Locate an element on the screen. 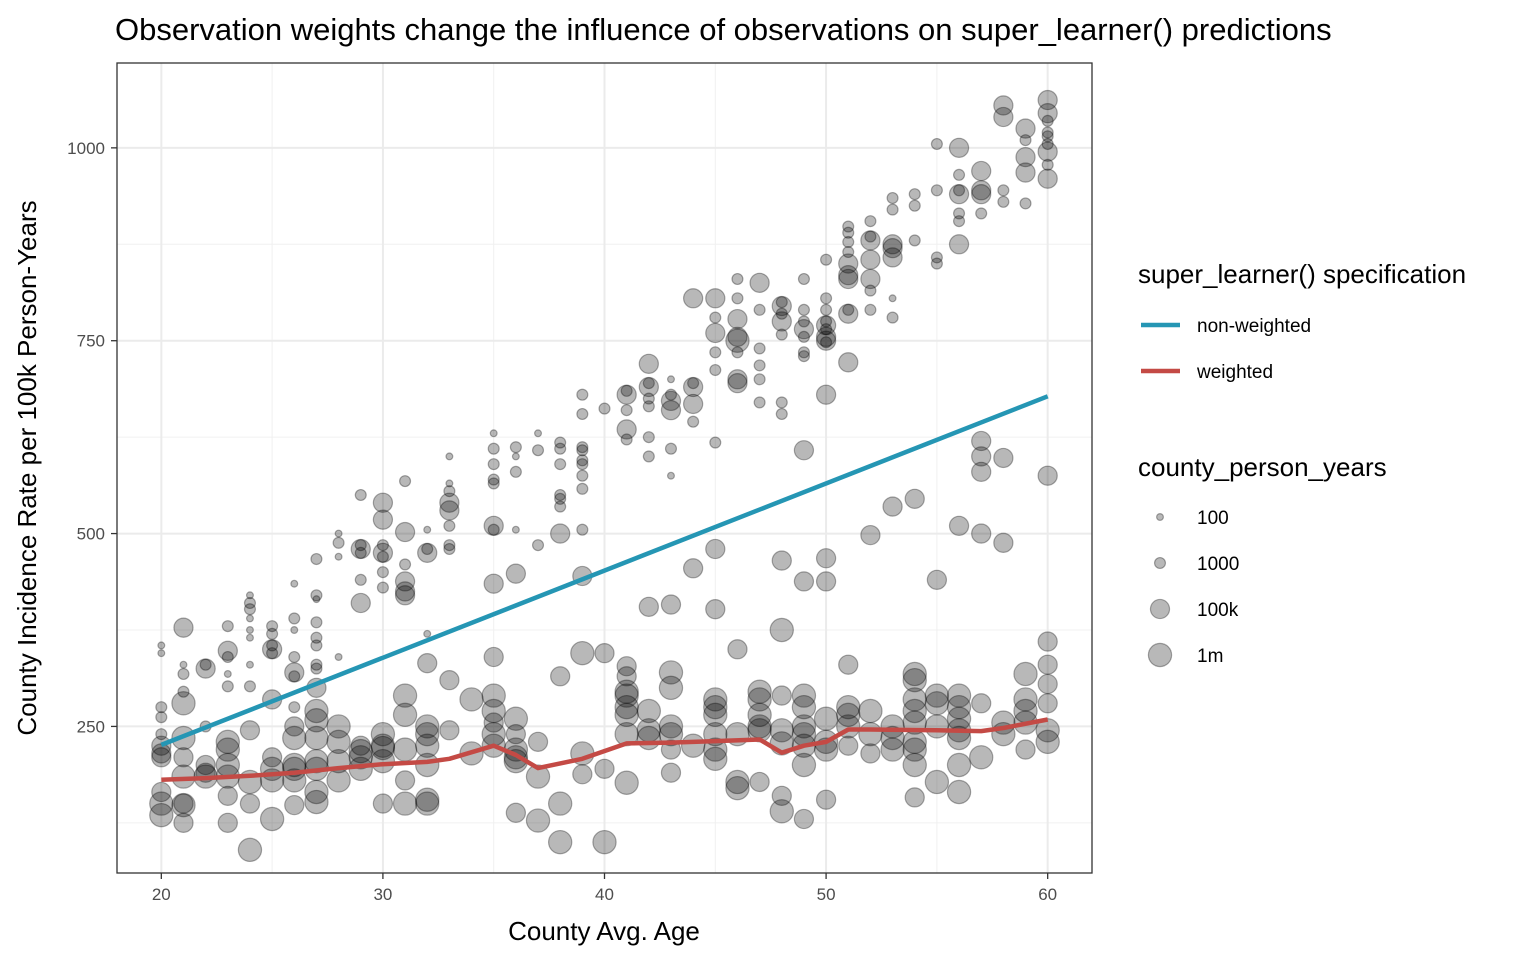 The width and height of the screenshot is (1536, 960). x-axis-title: County Avg. Age is located at coordinates (604, 931).